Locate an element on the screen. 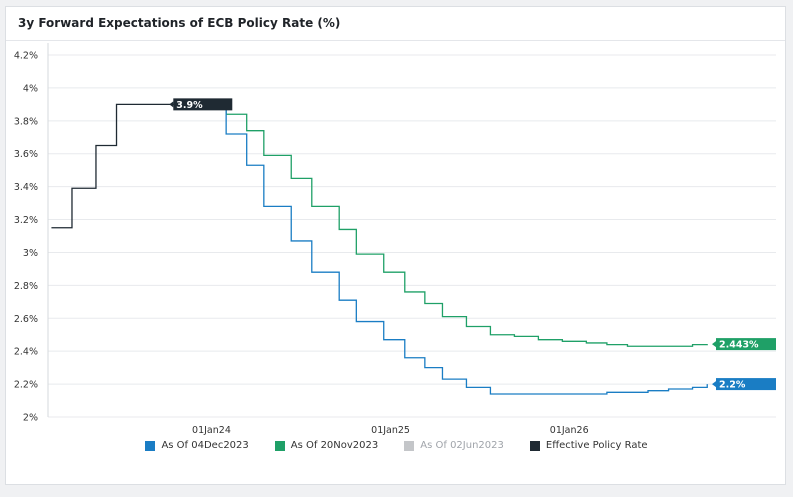  y-tick-label: 3% is located at coordinates (30, 253).